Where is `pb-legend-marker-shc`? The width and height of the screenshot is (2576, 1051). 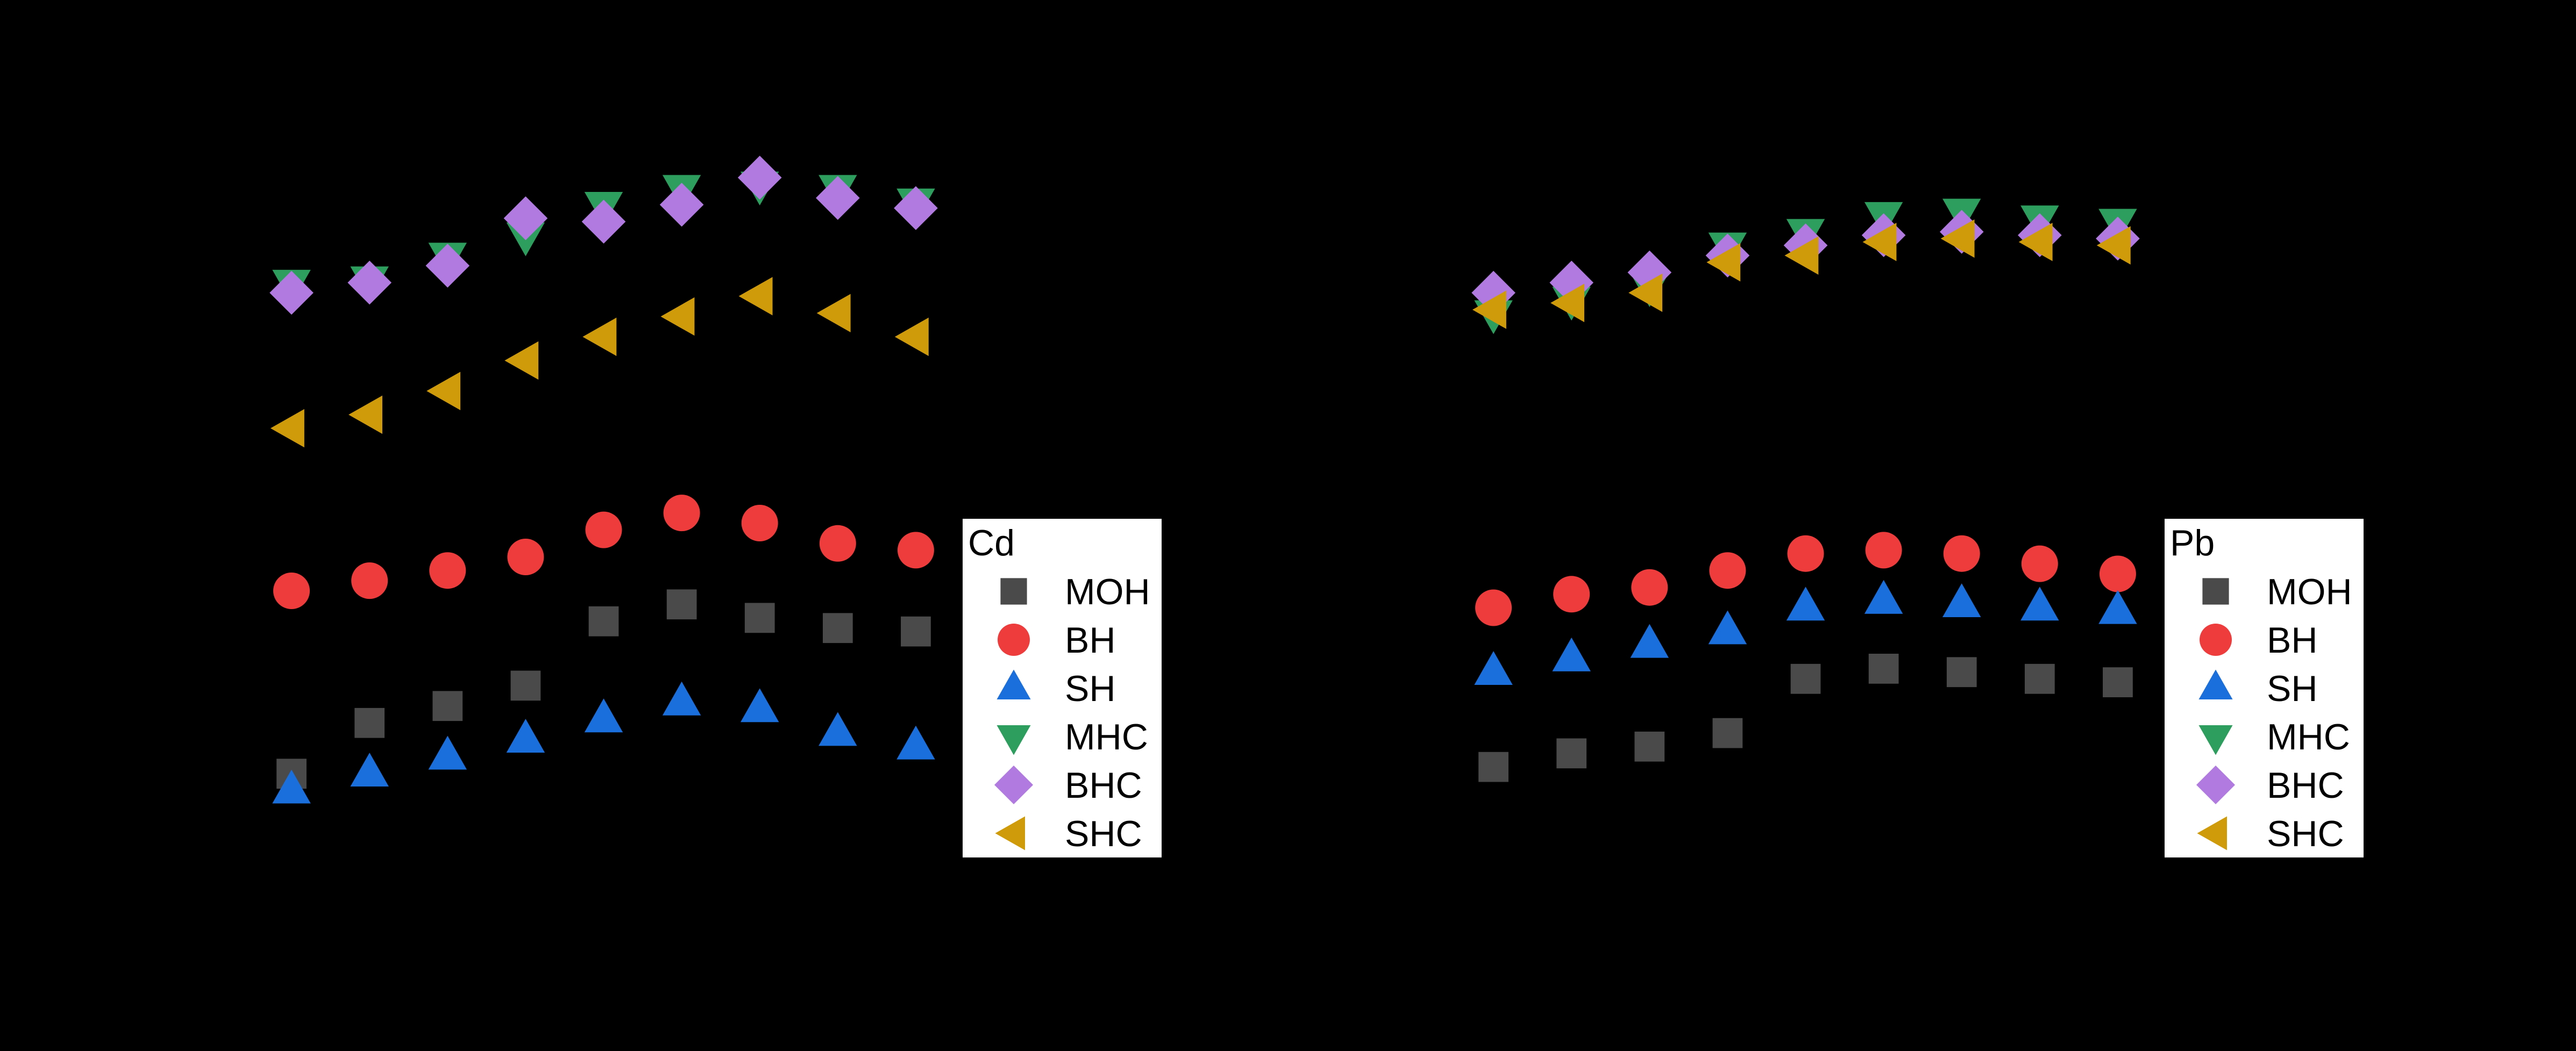
pb-legend-marker-shc is located at coordinates (2212, 833).